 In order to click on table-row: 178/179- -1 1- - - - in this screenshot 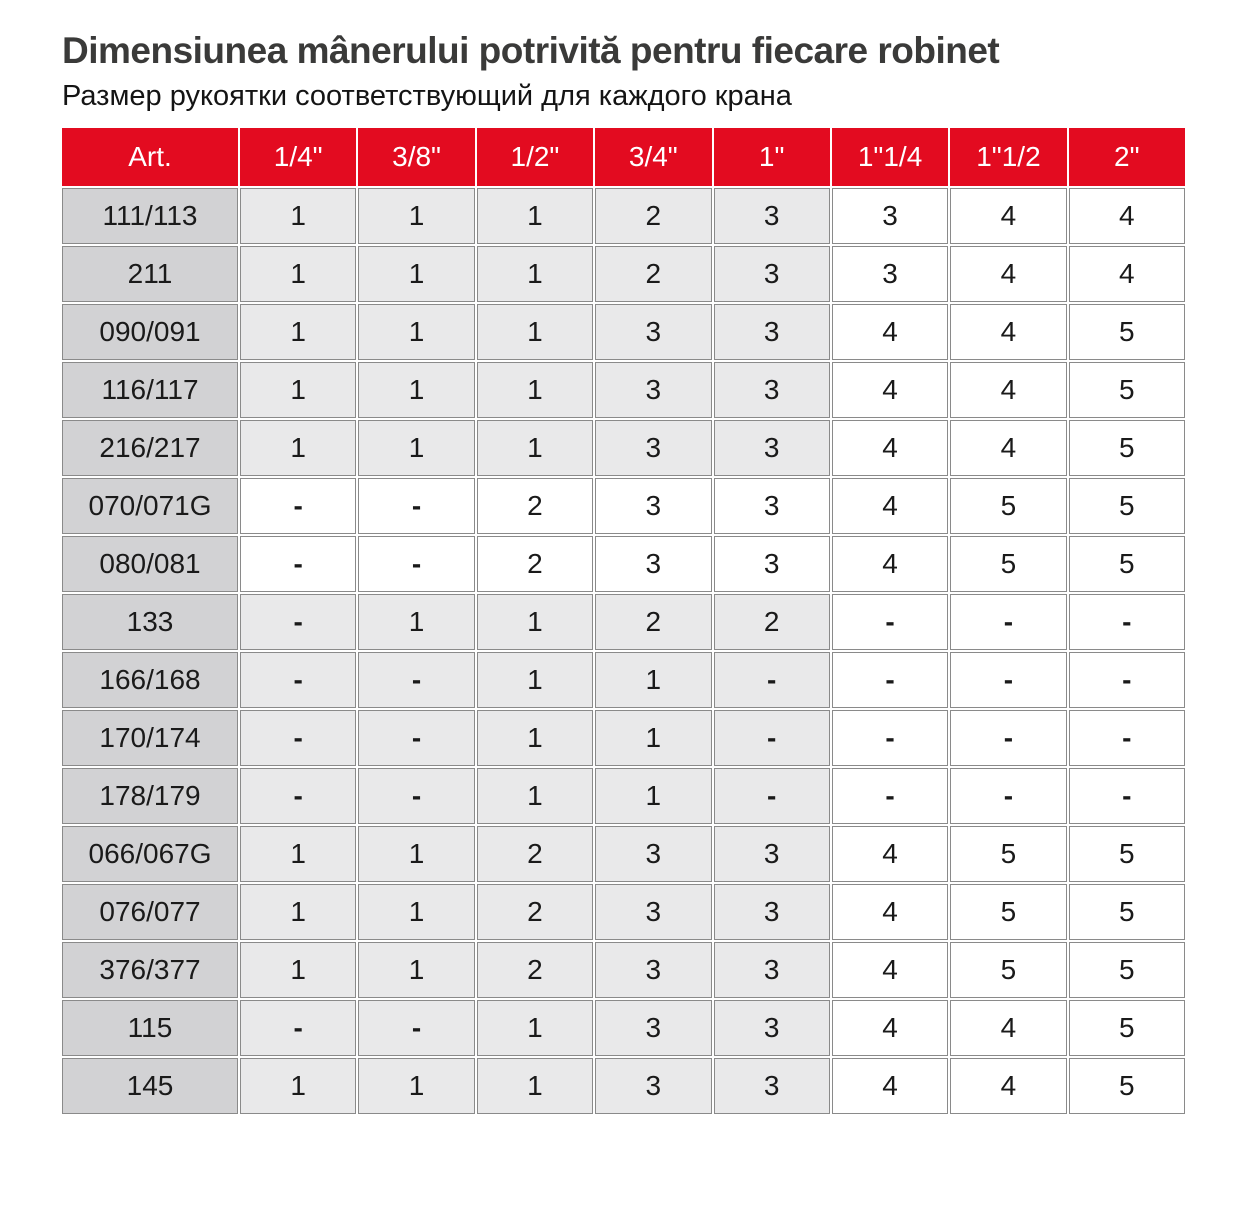, I will do `click(623, 796)`.